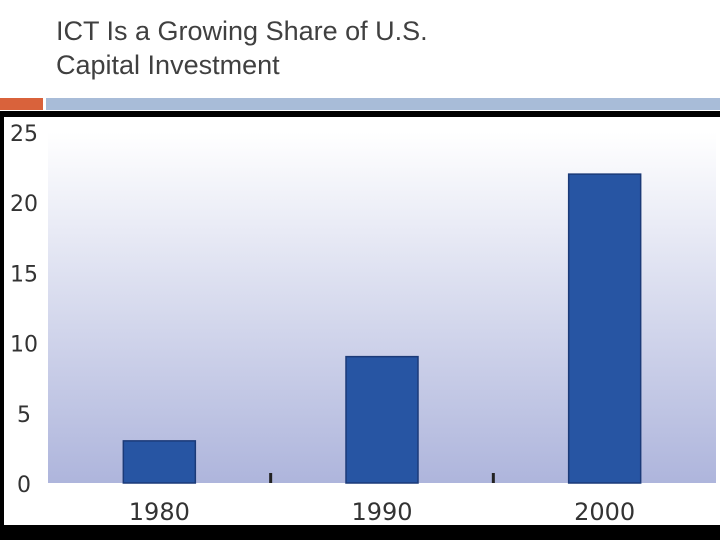  What do you see at coordinates (159, 512) in the screenshot?
I see `x-tick-label-1980: 1980` at bounding box center [159, 512].